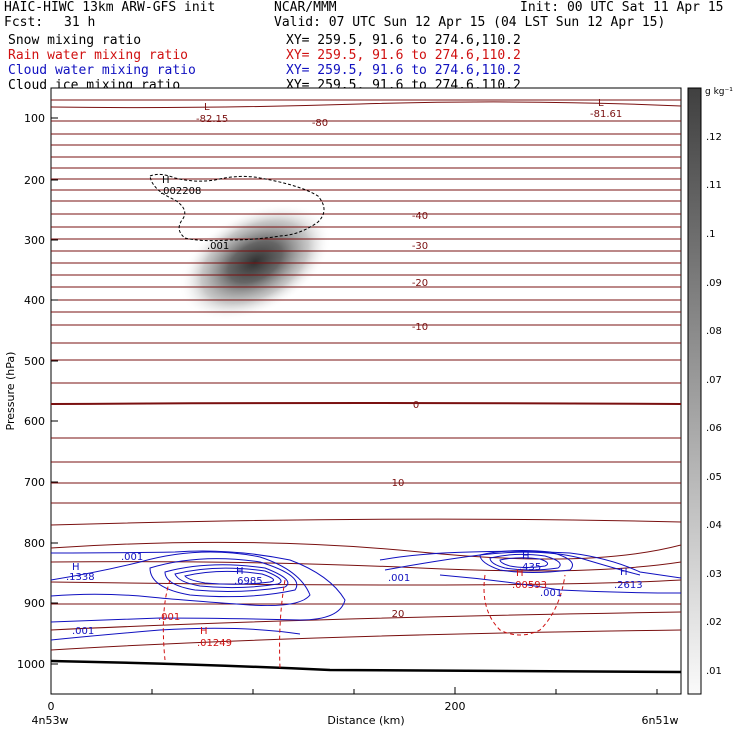 The image size is (740, 740). What do you see at coordinates (714, 380) in the screenshot?
I see `colorbar-tick-label: .07` at bounding box center [714, 380].